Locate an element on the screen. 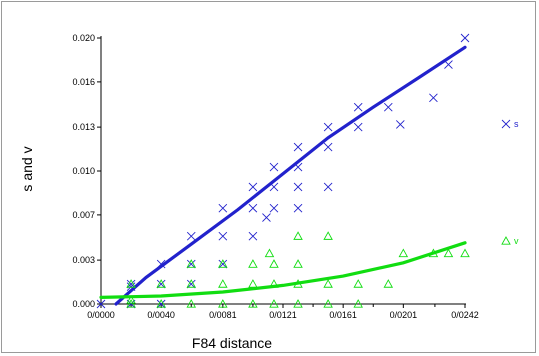 This screenshot has height=356, width=539. x-tick-label: 0/0161 is located at coordinates (343, 315).